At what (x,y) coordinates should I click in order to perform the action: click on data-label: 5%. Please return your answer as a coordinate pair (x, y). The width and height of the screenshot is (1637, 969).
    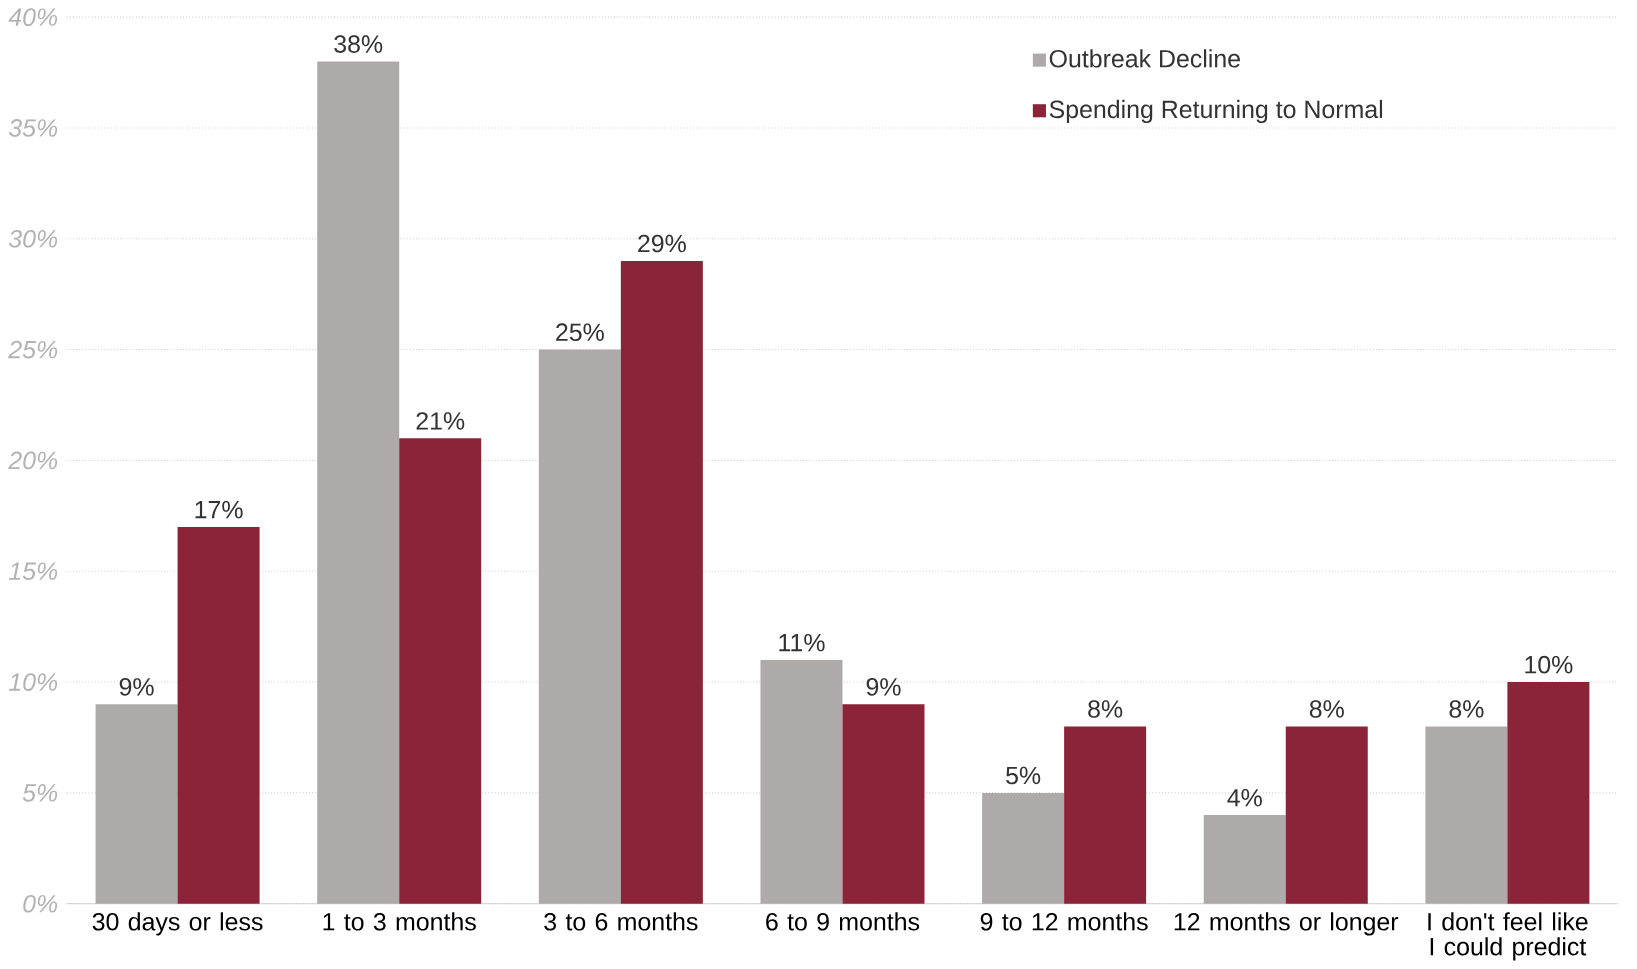
    Looking at the image, I should click on (1023, 775).